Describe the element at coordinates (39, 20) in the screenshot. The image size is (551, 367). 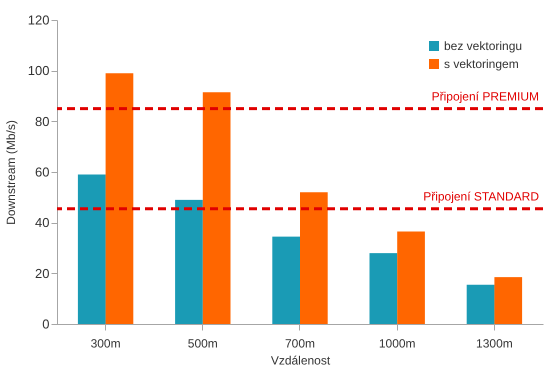
I see `y-tick-label: 120` at that location.